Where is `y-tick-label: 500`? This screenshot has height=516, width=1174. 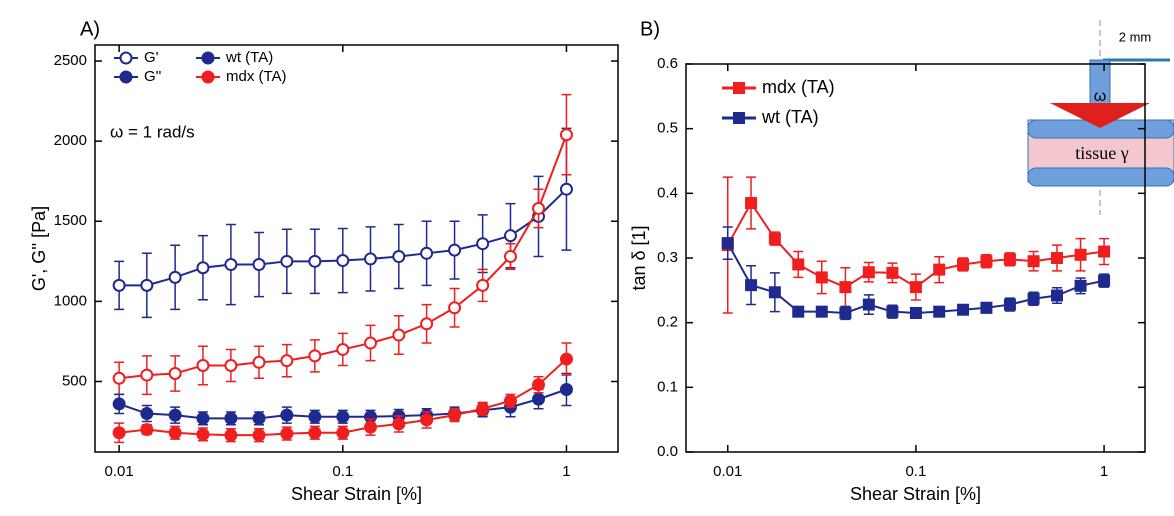 y-tick-label: 500 is located at coordinates (74, 380).